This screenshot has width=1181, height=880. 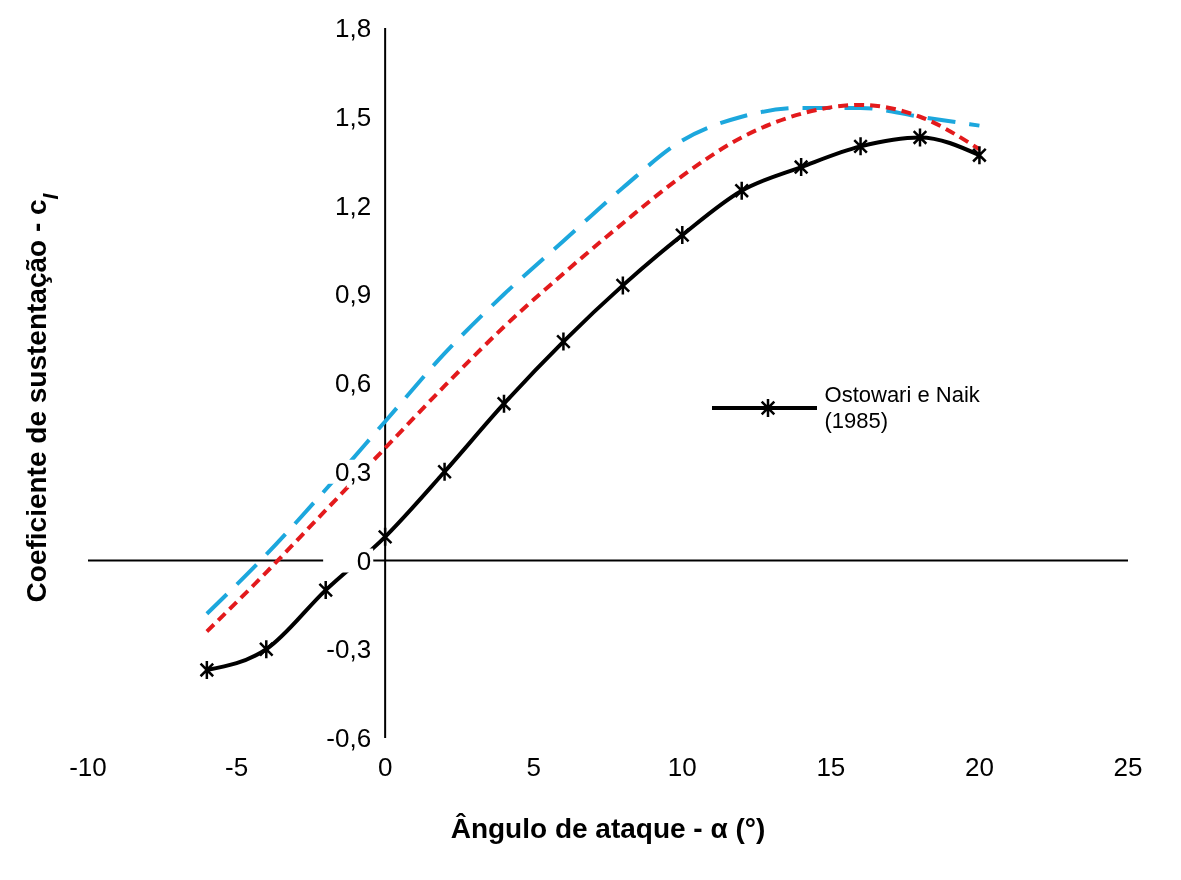 What do you see at coordinates (979, 767) in the screenshot?
I see `x-tick-label: 20` at bounding box center [979, 767].